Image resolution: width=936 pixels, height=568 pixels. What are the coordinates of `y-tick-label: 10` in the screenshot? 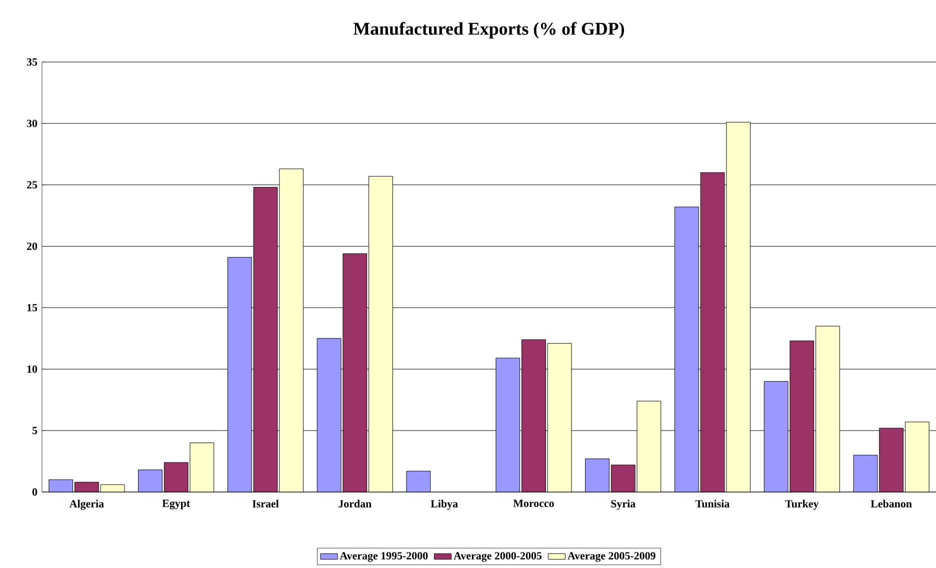 It's located at (32, 369).